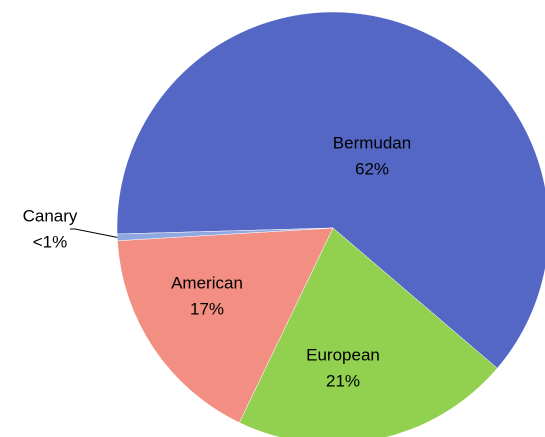 This screenshot has height=437, width=545. What do you see at coordinates (343, 380) in the screenshot?
I see `slice-value-label: 21%` at bounding box center [343, 380].